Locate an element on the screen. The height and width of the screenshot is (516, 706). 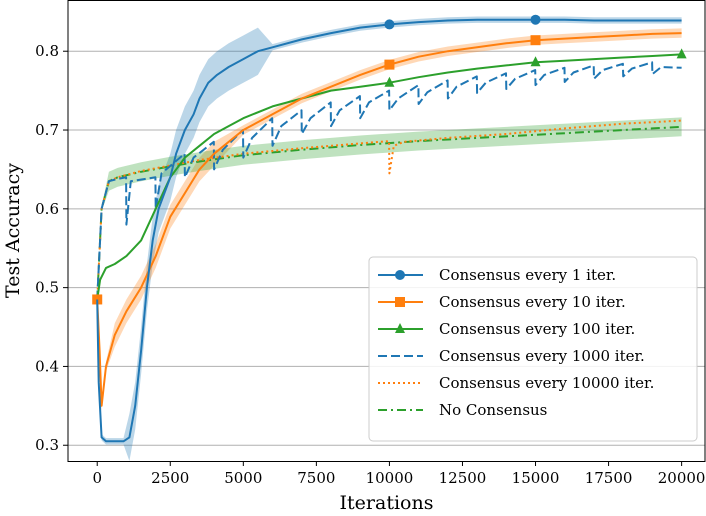
y-tick-label: 0.7 is located at coordinates (47, 130).